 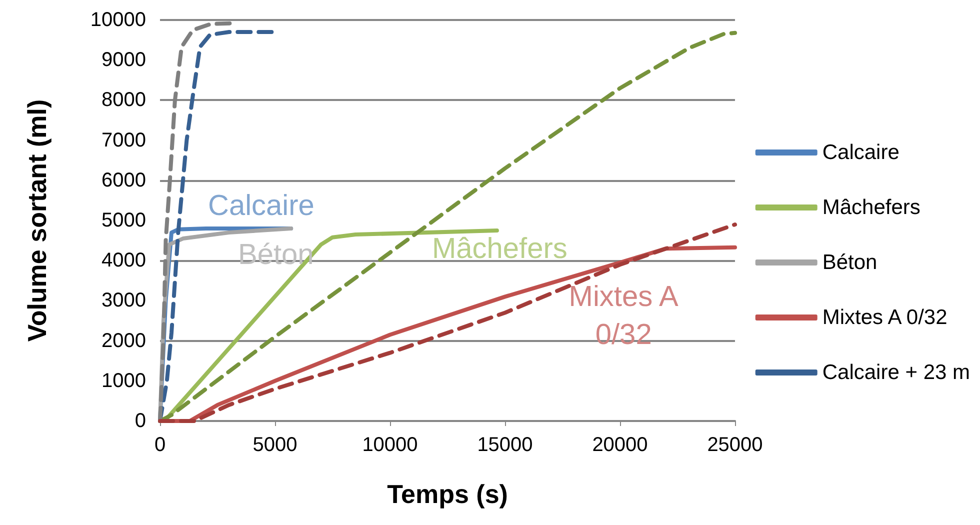 What do you see at coordinates (447, 494) in the screenshot?
I see `x-axis-title: Temps (s)` at bounding box center [447, 494].